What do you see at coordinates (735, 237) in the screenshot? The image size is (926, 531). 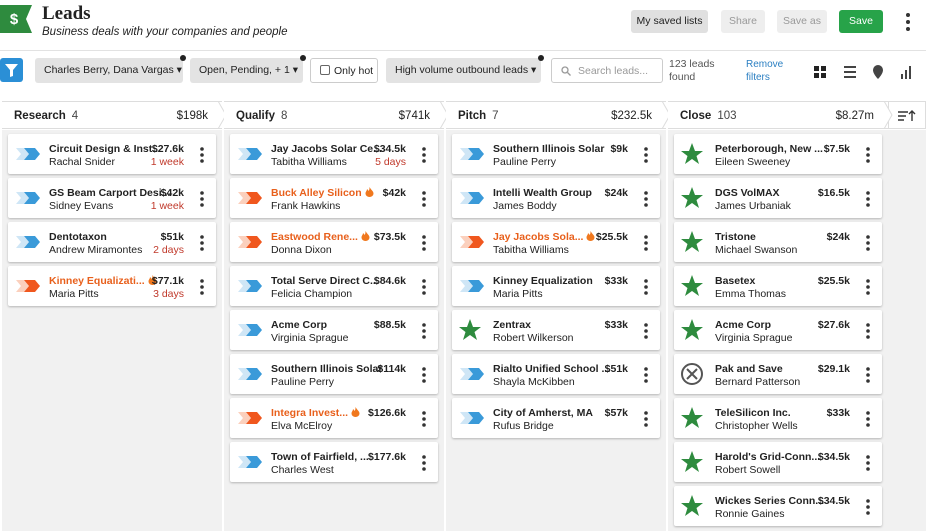 I see `lead-name: Tristone` at bounding box center [735, 237].